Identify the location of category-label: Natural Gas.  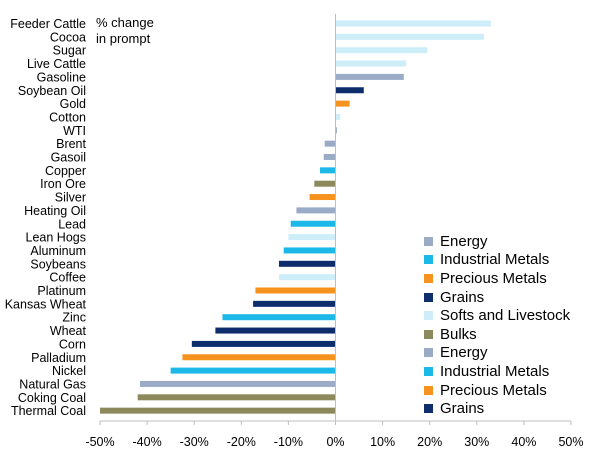
(52, 384).